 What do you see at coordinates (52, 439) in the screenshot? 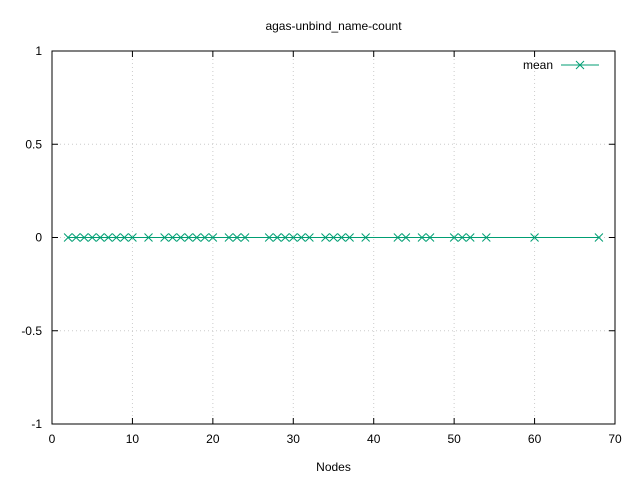
I see `x-tick-label: 0` at bounding box center [52, 439].